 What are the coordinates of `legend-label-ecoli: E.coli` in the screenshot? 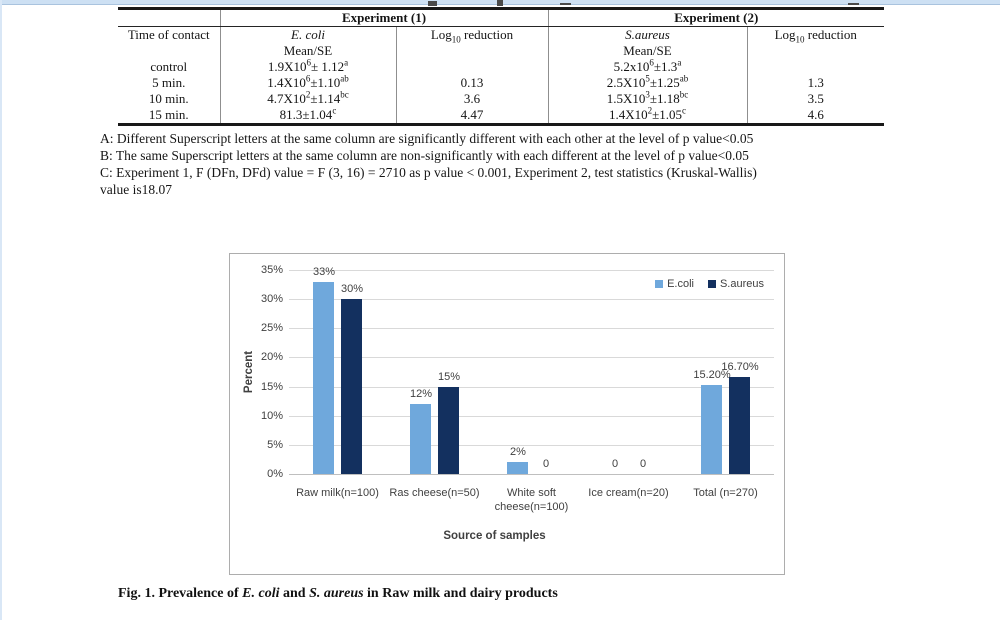 It's located at (680, 284).